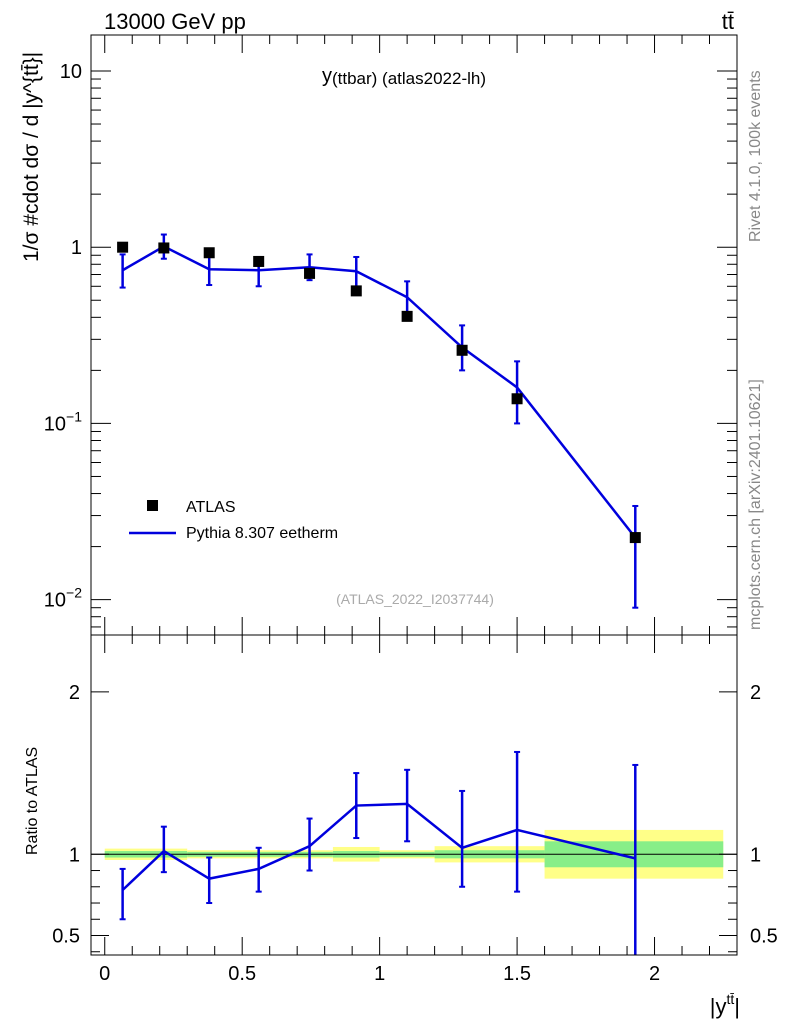  What do you see at coordinates (104, 974) in the screenshot?
I see `x-tick-label: 0` at bounding box center [104, 974].